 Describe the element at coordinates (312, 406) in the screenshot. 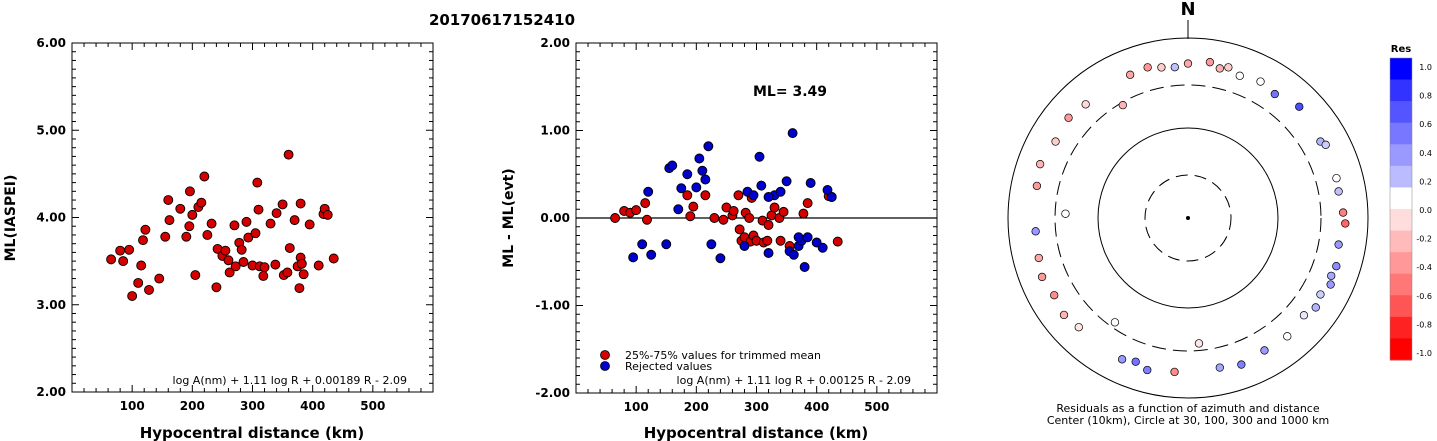

I see `x-tick-label: 400` at that location.